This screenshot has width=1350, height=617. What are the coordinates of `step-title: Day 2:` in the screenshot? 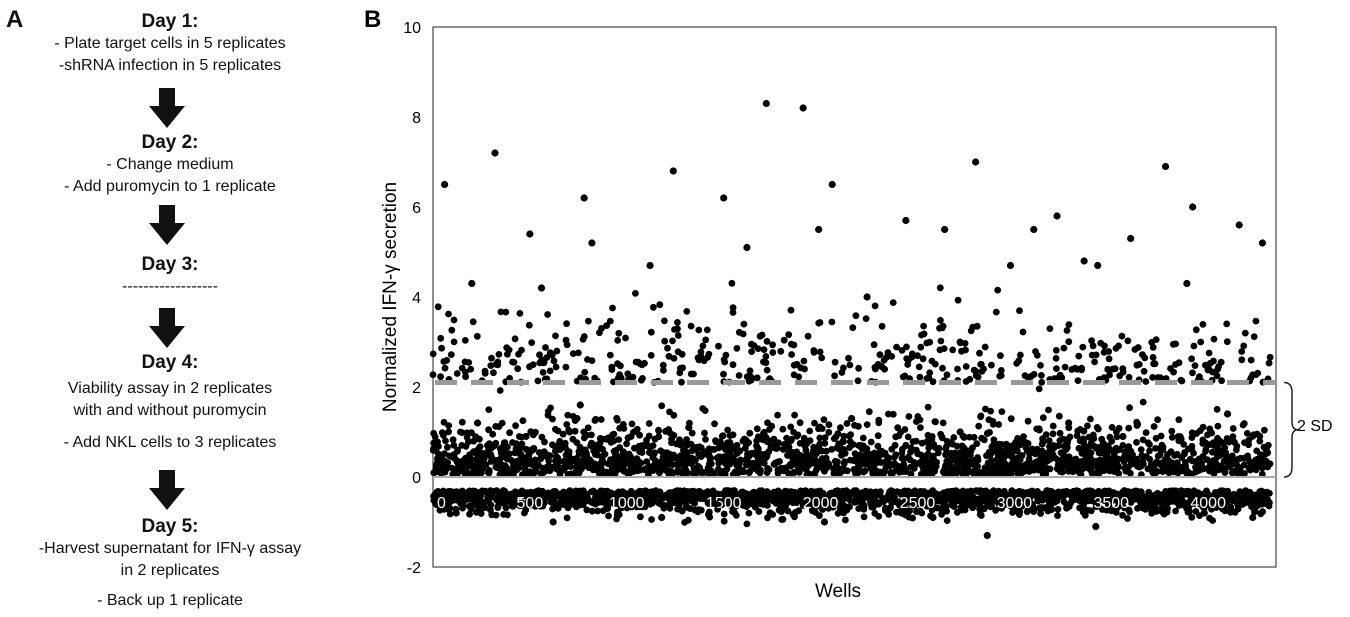 It's located at (170, 142).